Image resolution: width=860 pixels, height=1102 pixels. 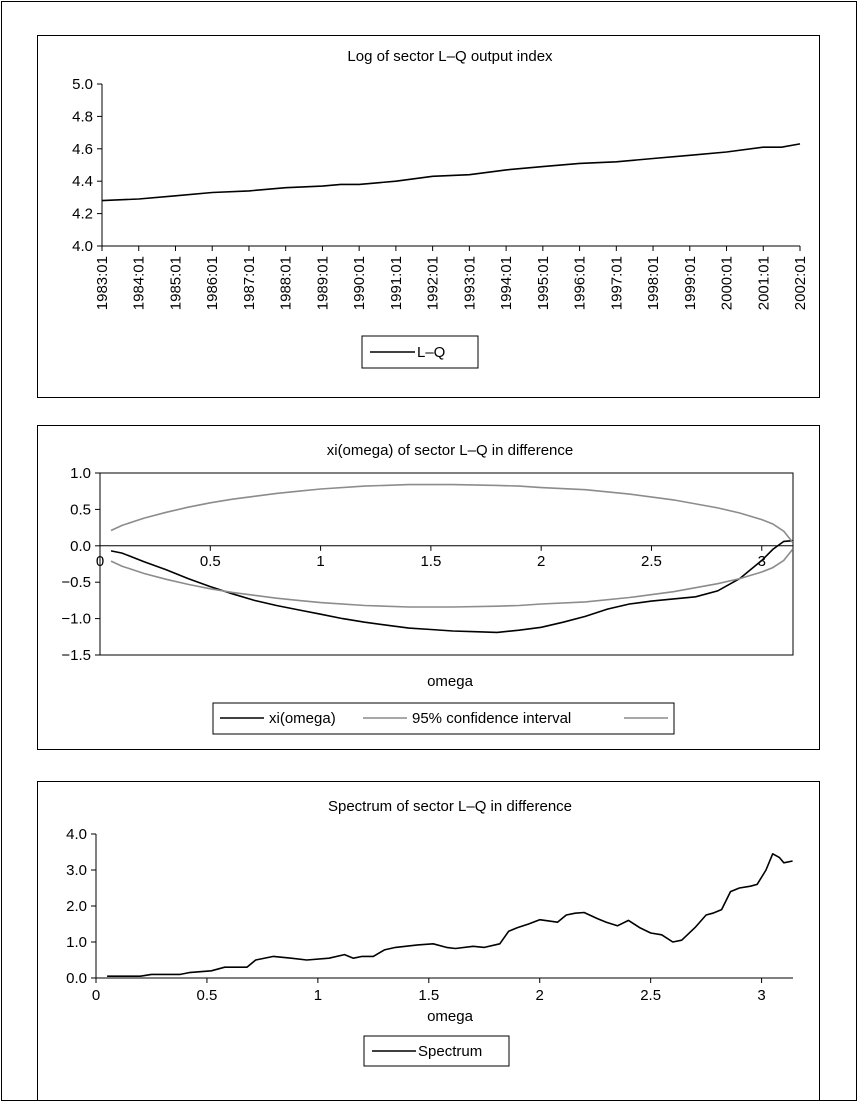 I want to click on series-line-l-q, so click(x=451, y=172).